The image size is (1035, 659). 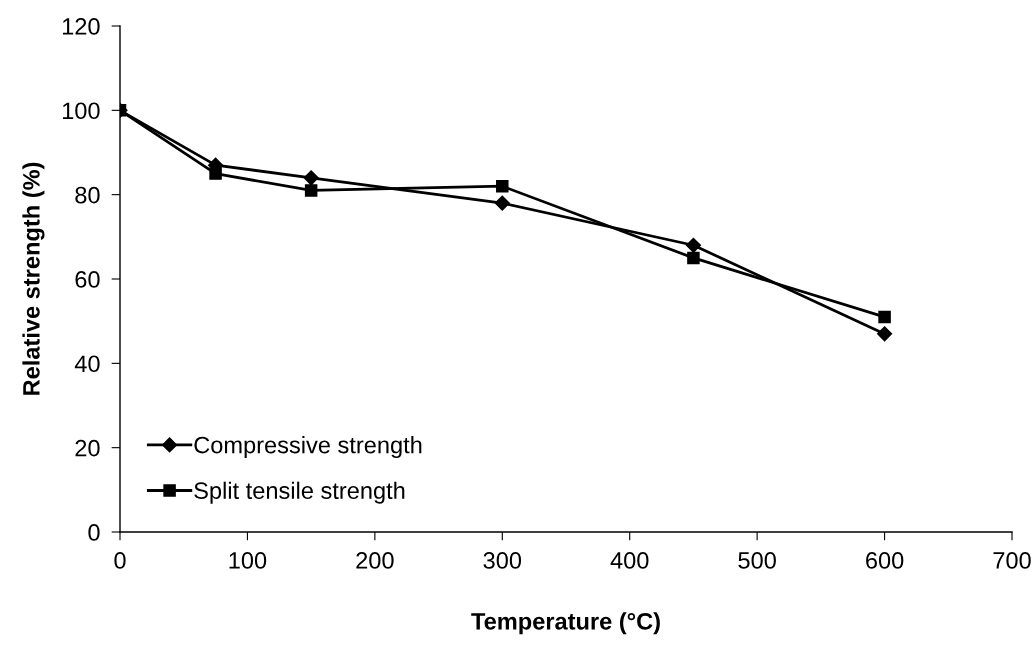 What do you see at coordinates (375, 560) in the screenshot?
I see `x-tick-label: 200` at bounding box center [375, 560].